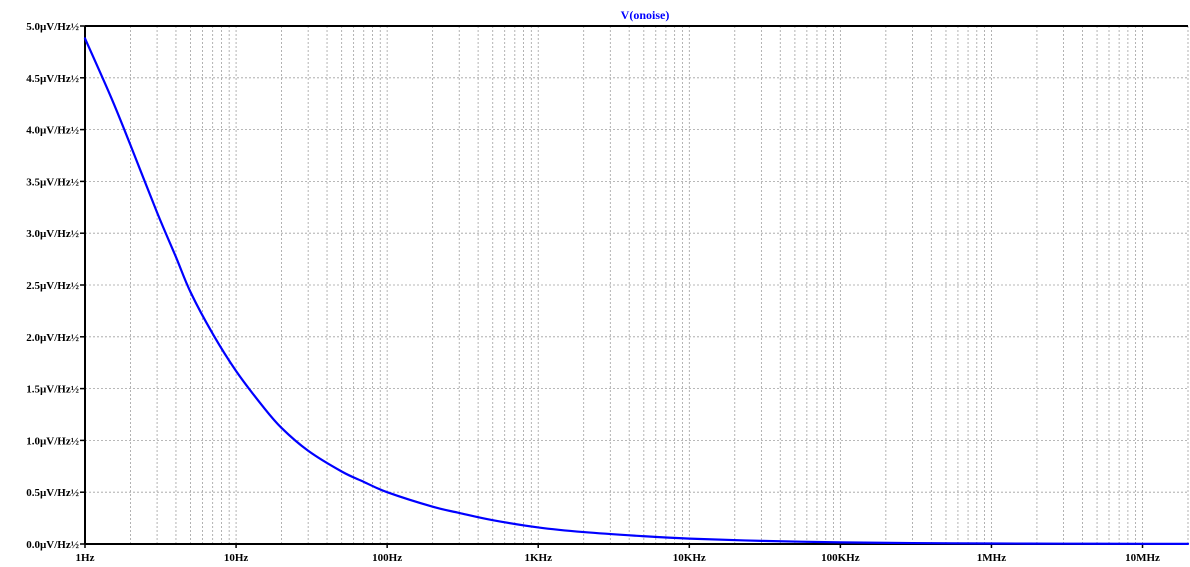  Describe the element at coordinates (52, 234) in the screenshot. I see `y-tick-label: 3.0µV/Hz½` at that location.